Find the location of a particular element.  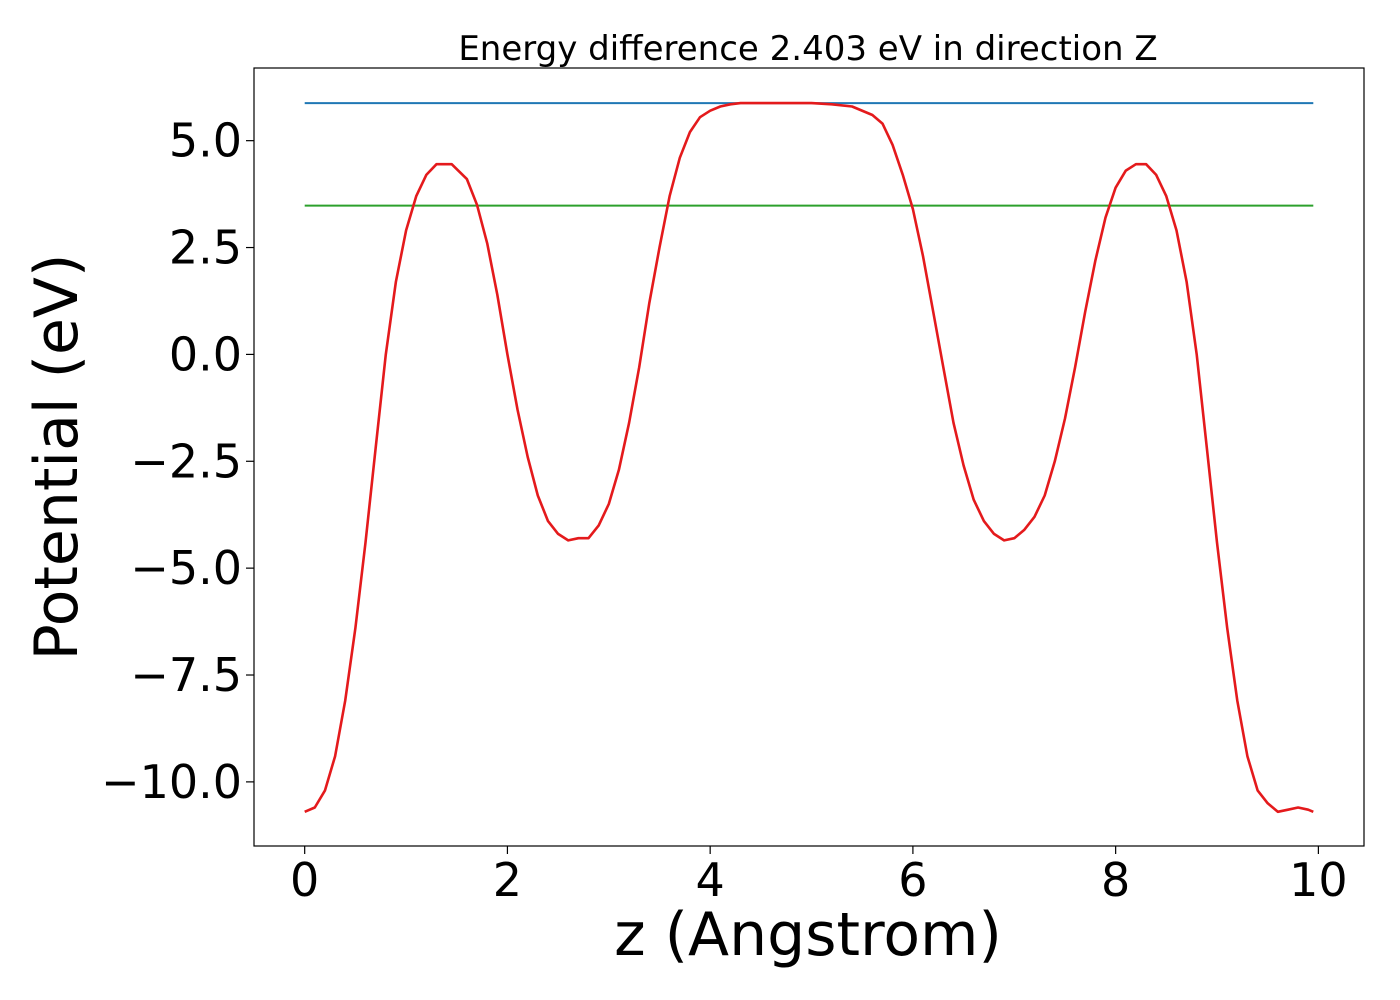

y-axis-ticks: 5.0 2.5 0.0 −2.5 −5.0 −7.5 −10.0 is located at coordinates (177, 461).